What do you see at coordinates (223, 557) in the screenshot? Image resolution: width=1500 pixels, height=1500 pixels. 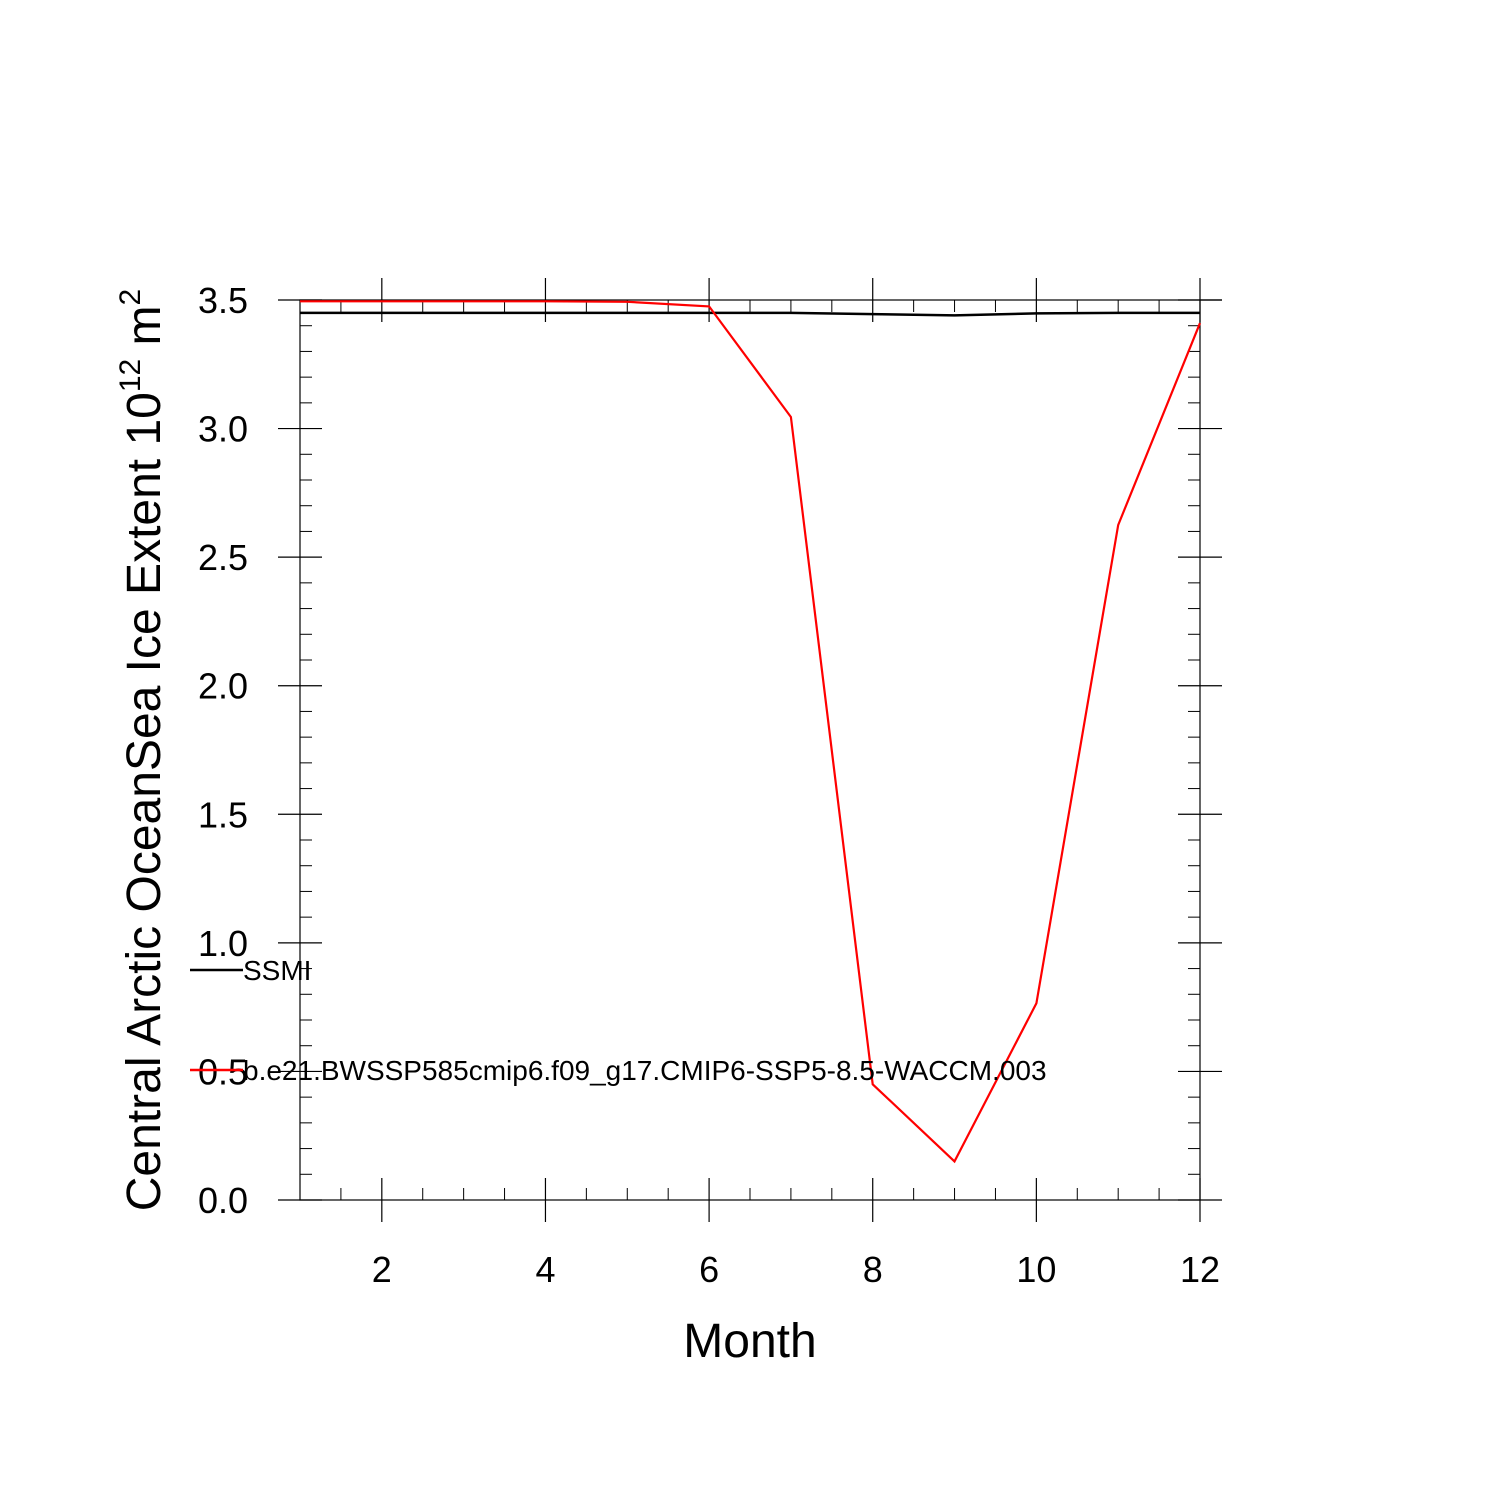 I see `y-tick-label: 2.5` at bounding box center [223, 557].